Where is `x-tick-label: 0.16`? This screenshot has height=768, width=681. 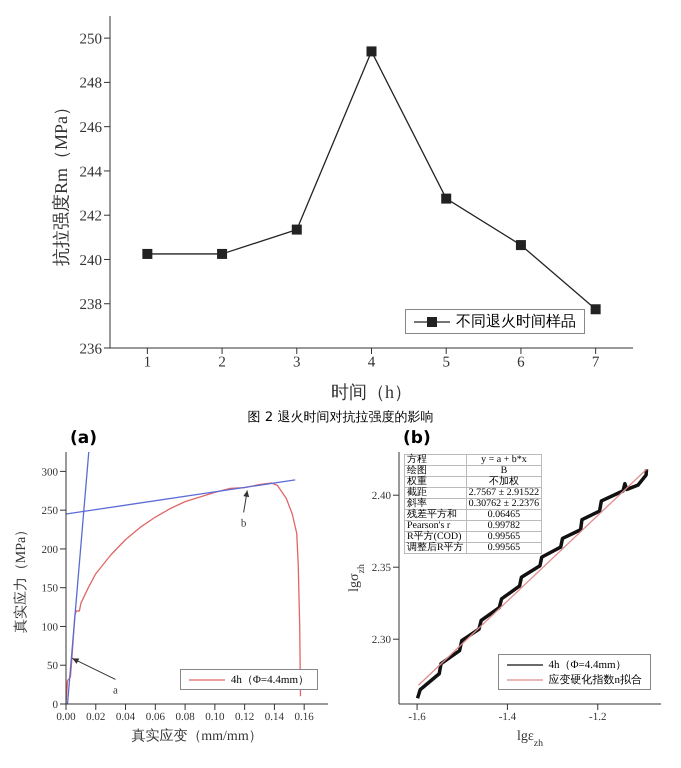
x-tick-label: 0.16 is located at coordinates (304, 716).